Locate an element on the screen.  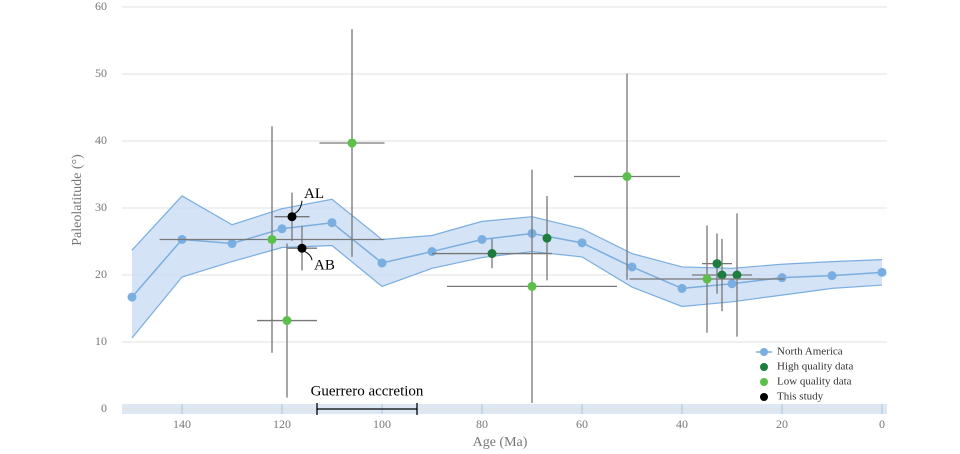
x-tick-label: 40 is located at coordinates (682, 424).